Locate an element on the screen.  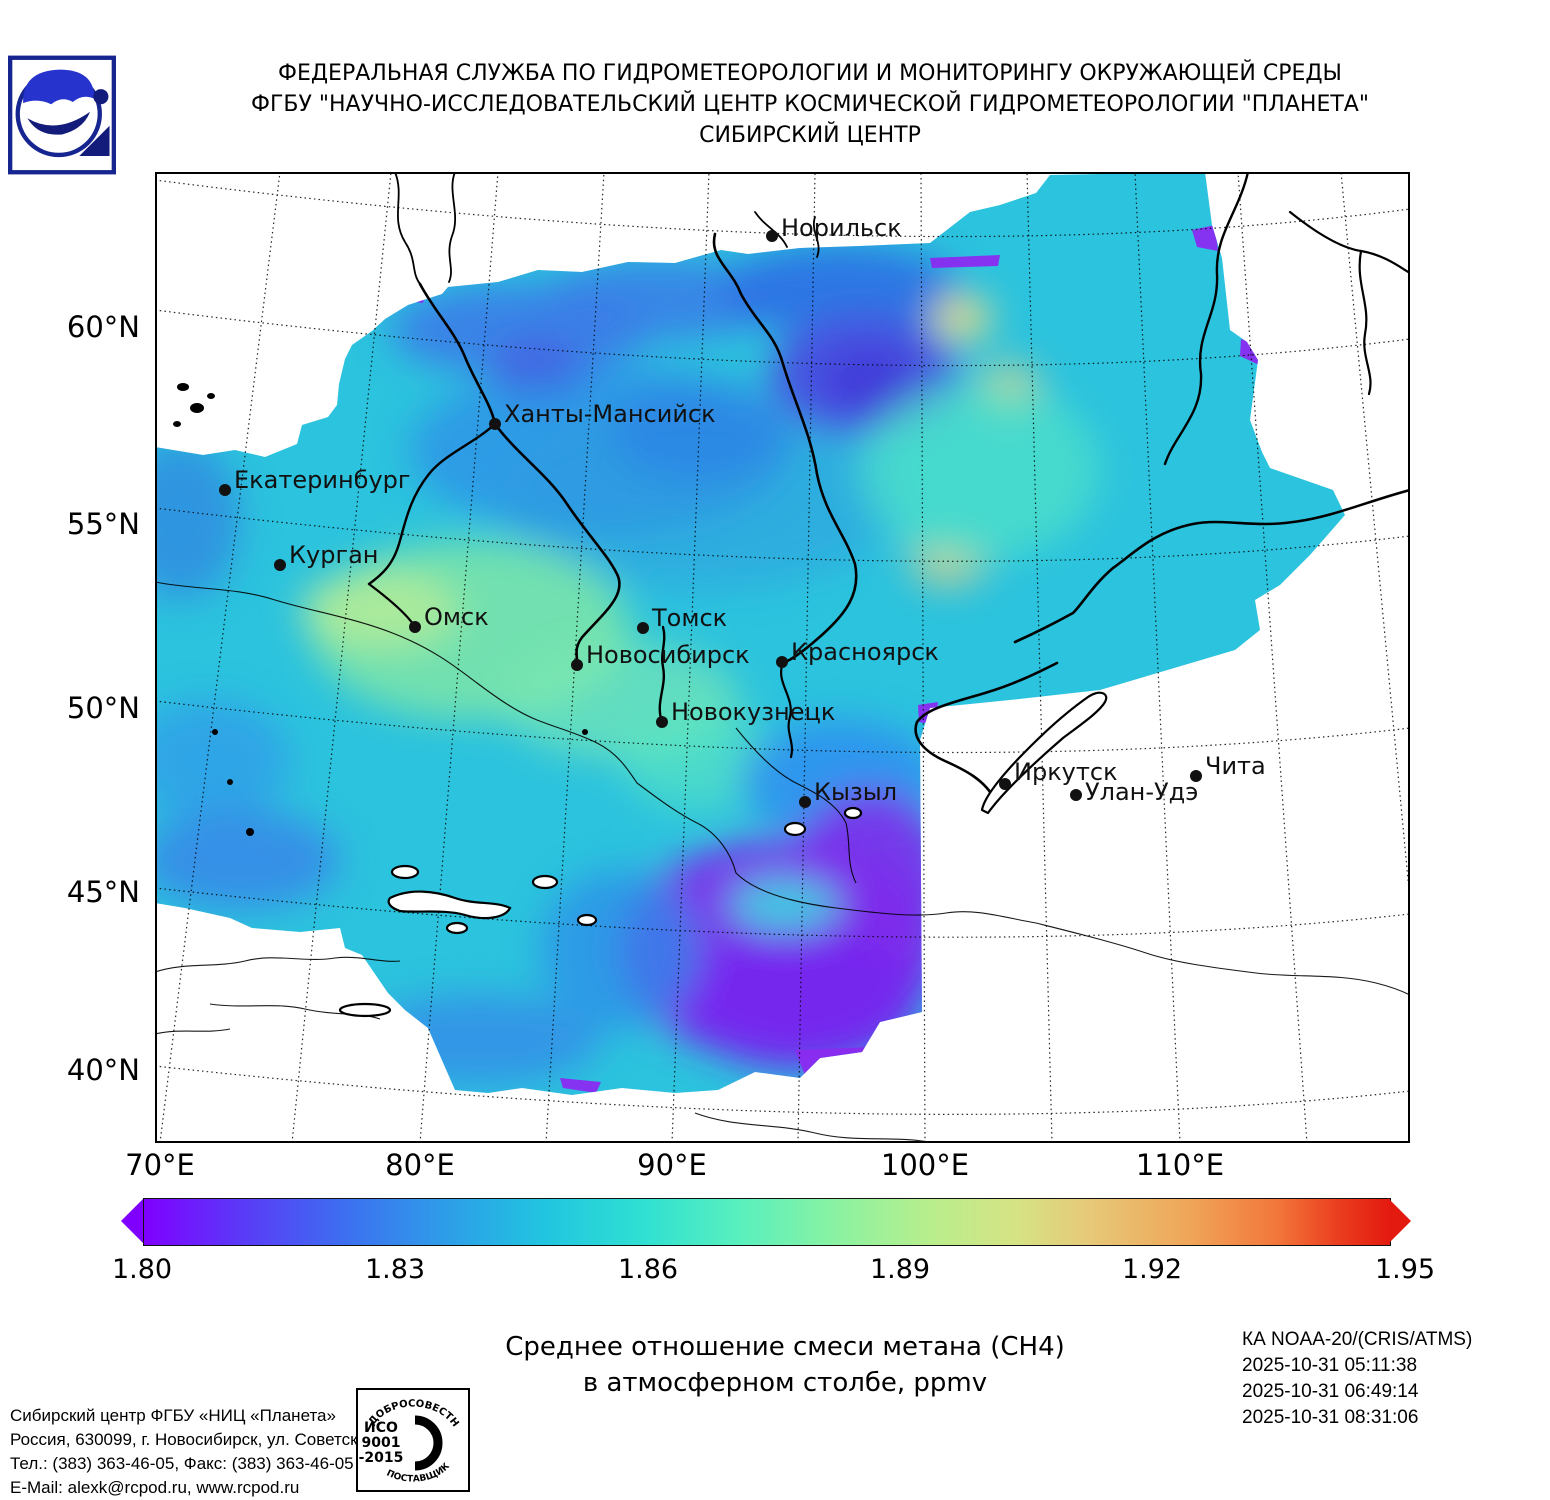
city-label: Томск is located at coordinates (689, 618).